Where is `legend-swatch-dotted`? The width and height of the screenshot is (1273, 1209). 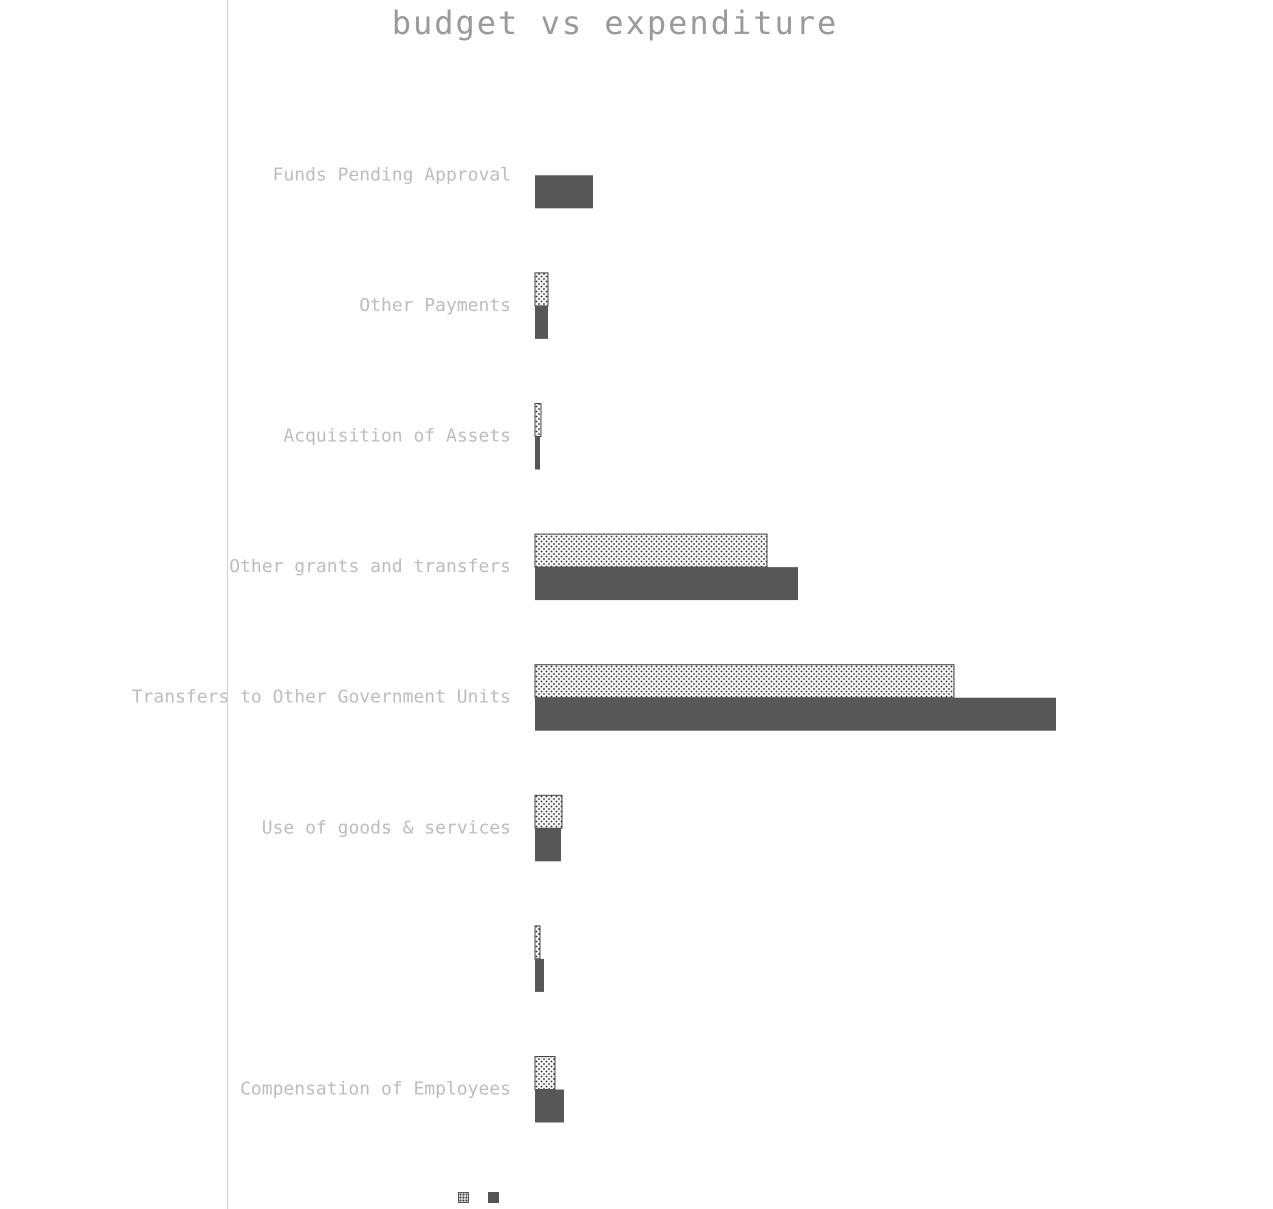
legend-swatch-dotted is located at coordinates (463, 1197).